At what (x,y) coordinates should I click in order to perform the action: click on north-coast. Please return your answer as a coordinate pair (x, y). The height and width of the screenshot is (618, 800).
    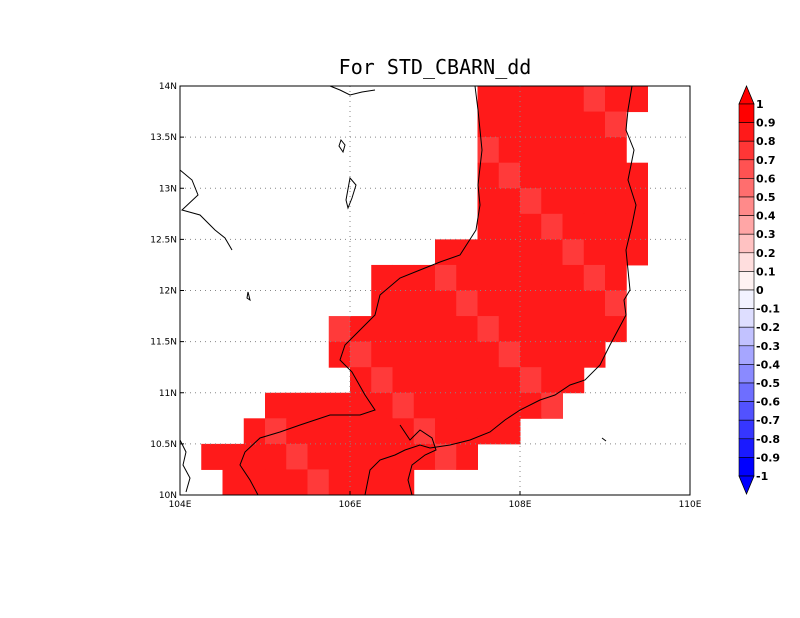
    Looking at the image, I should click on (352, 90).